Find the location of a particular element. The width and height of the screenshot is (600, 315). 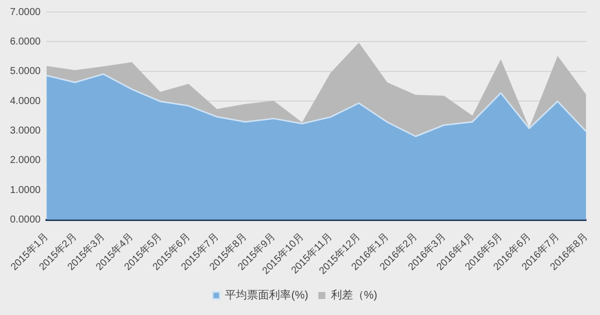

legend-label: 利差（%) is located at coordinates (354, 295).